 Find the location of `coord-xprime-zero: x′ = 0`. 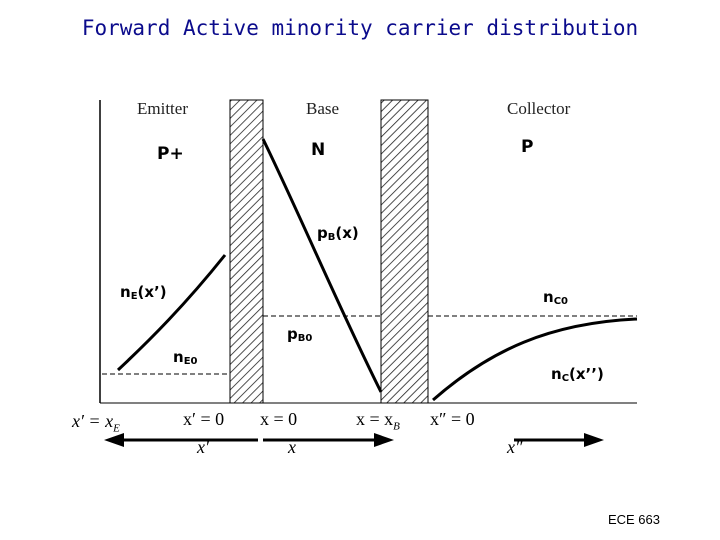

coord-xprime-zero: x′ = 0 is located at coordinates (204, 419).